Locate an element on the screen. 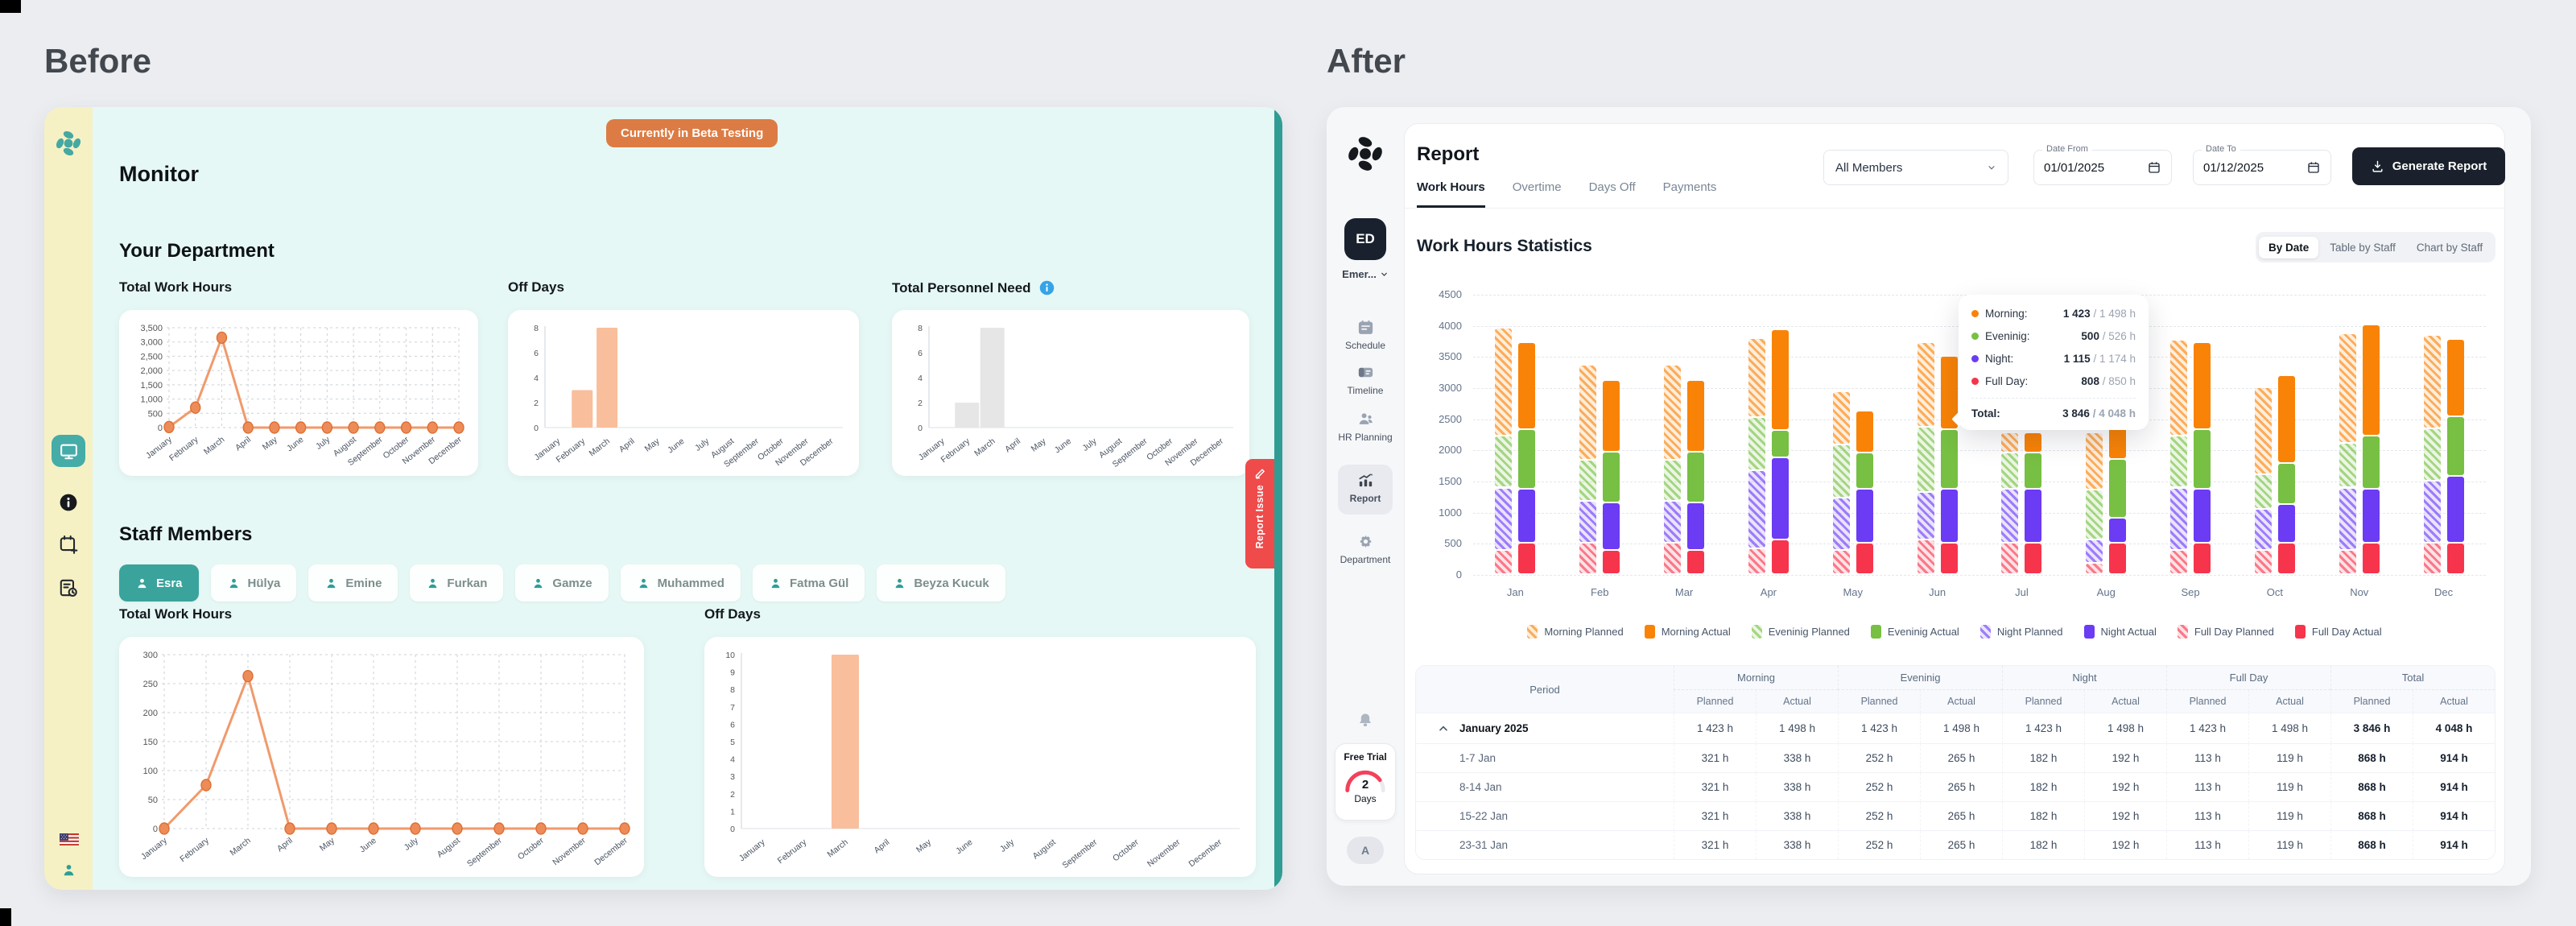 This screenshot has height=926, width=2576. svg-text: 1 is located at coordinates (732, 811).